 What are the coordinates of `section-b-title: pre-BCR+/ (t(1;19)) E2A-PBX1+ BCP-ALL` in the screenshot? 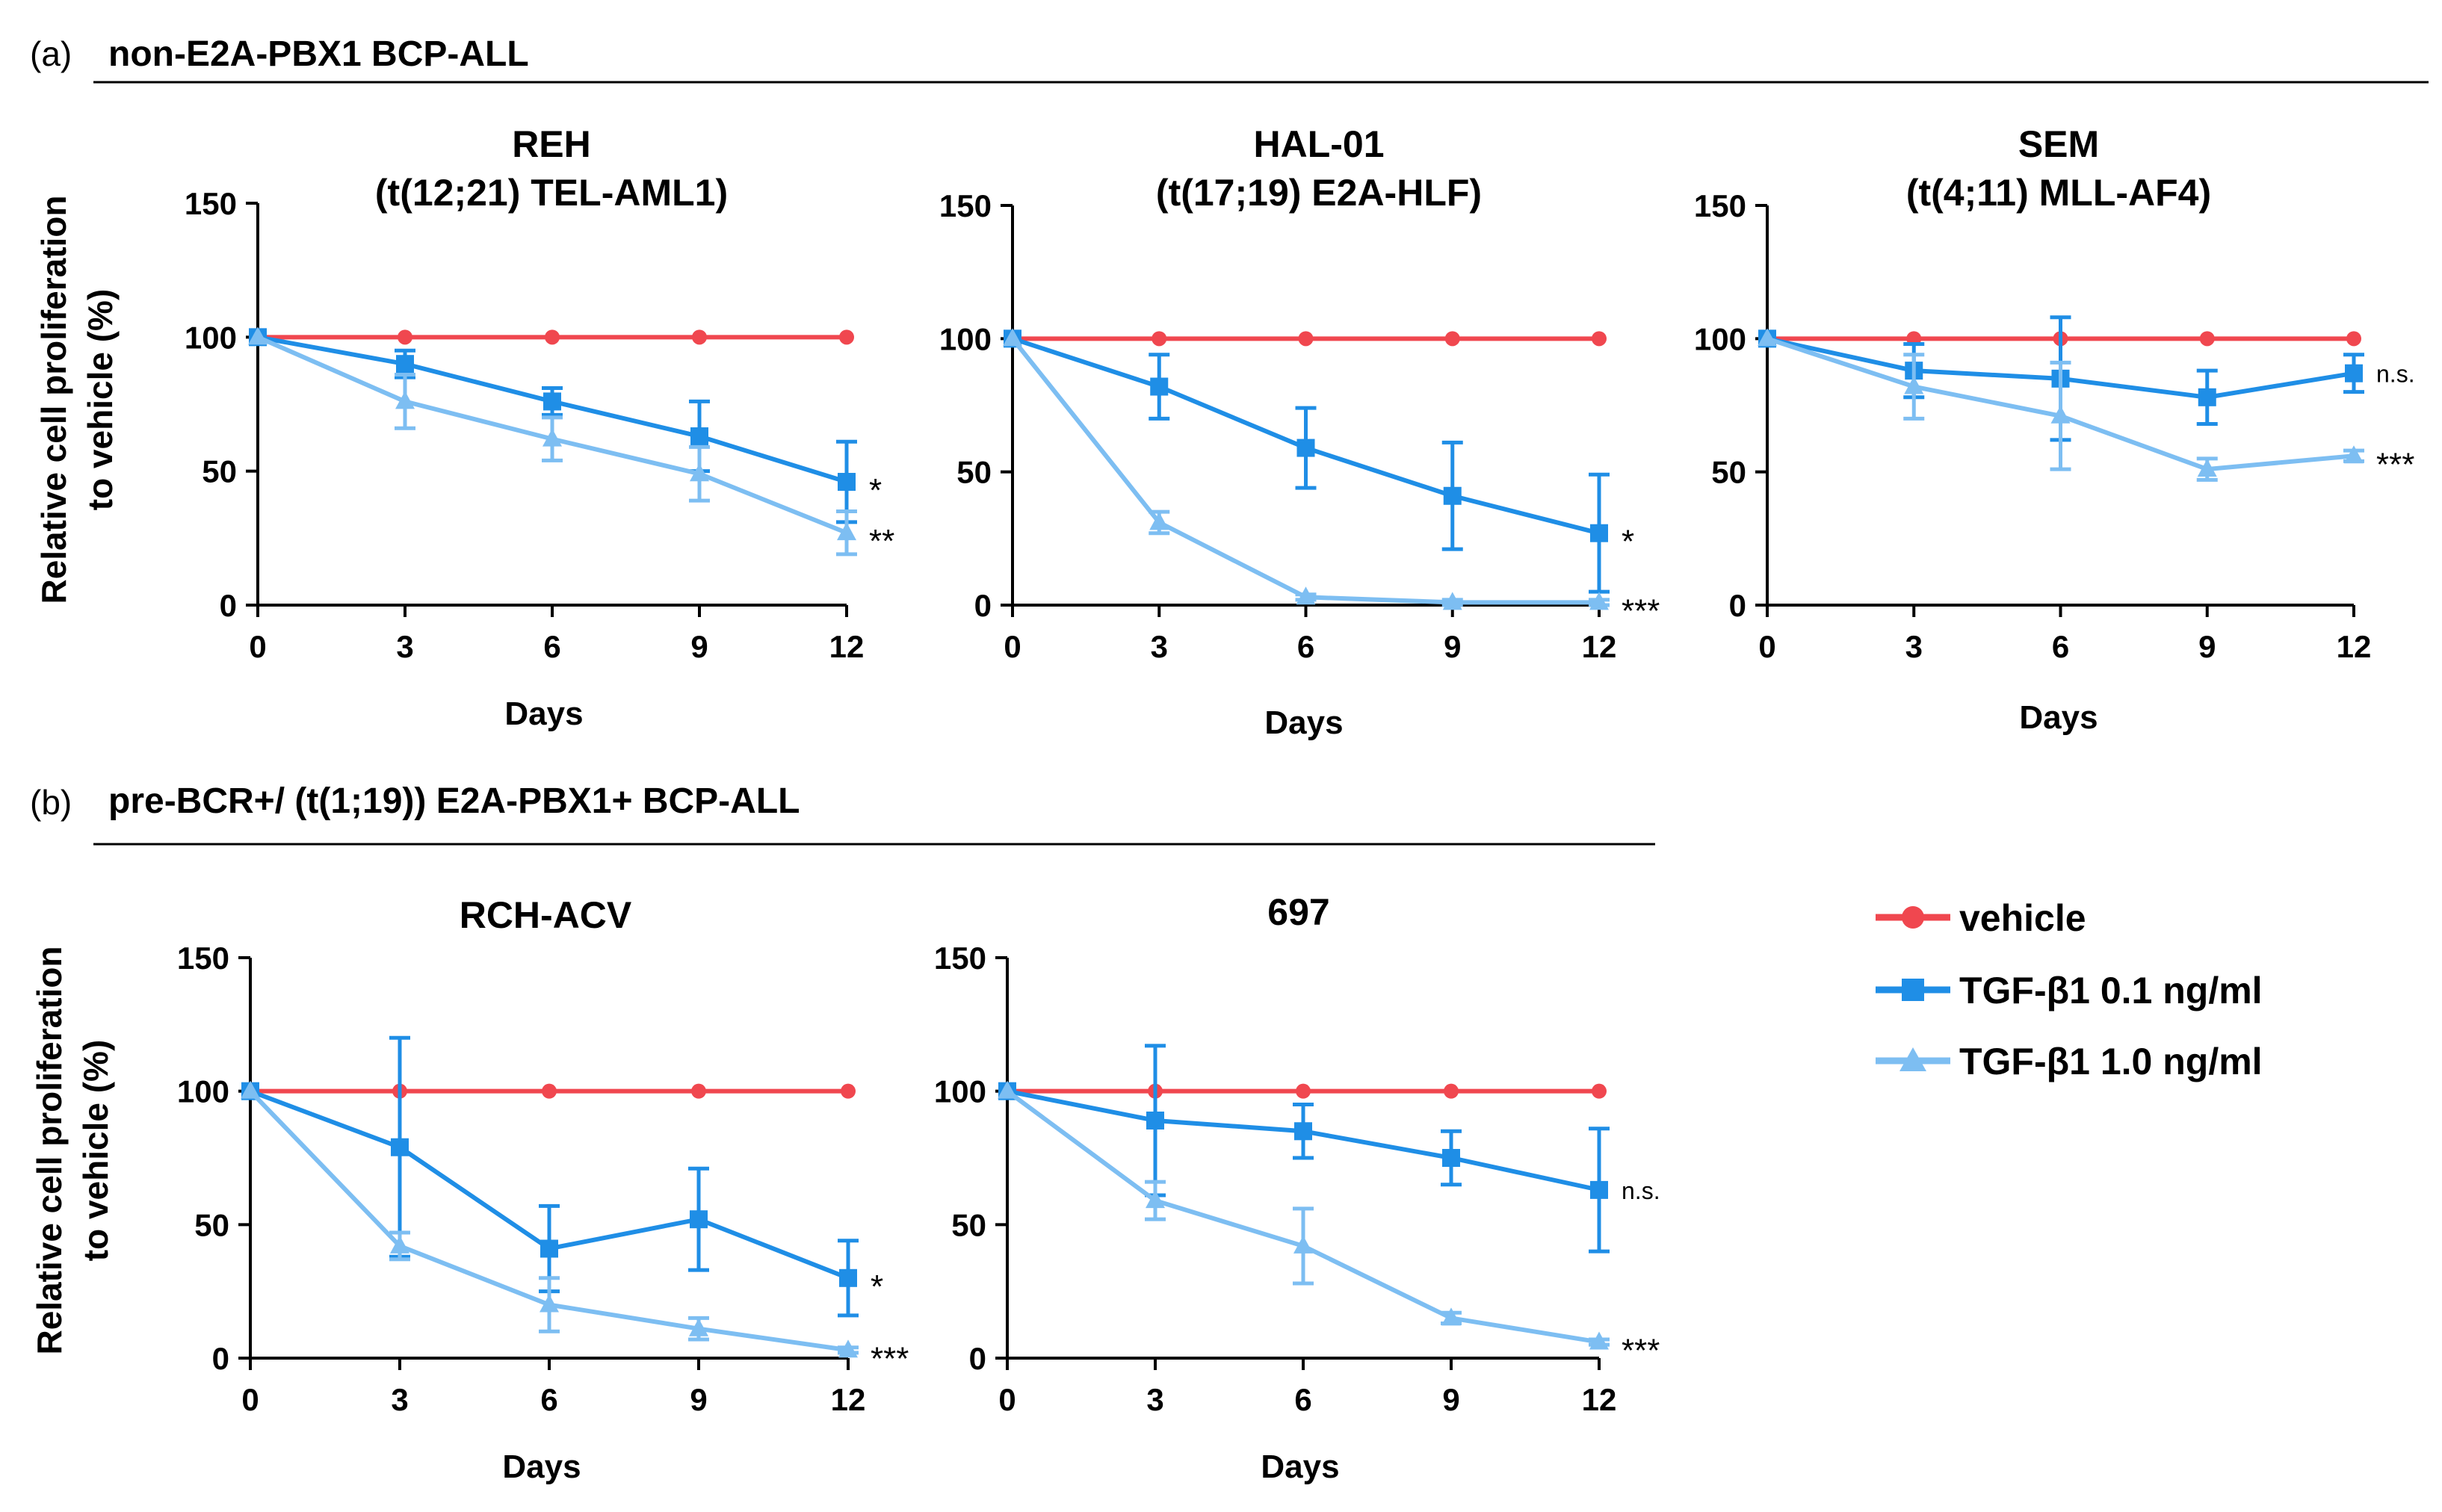 It's located at (454, 801).